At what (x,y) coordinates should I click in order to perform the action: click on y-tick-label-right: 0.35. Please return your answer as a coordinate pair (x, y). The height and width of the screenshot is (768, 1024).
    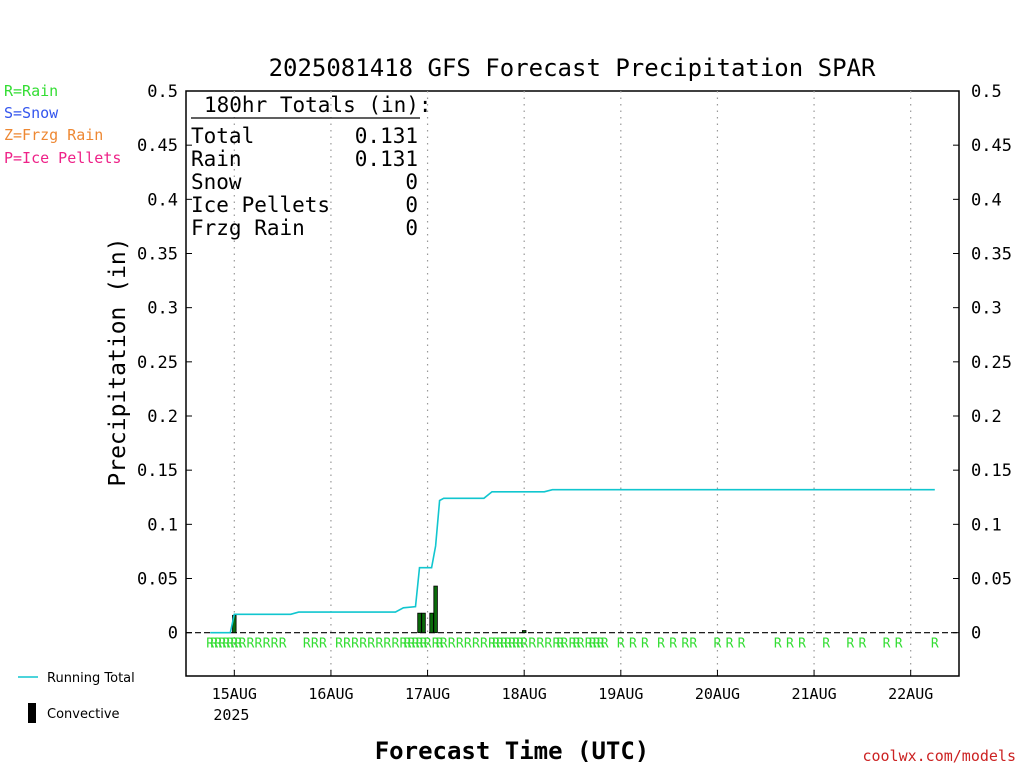
    Looking at the image, I should click on (991, 255).